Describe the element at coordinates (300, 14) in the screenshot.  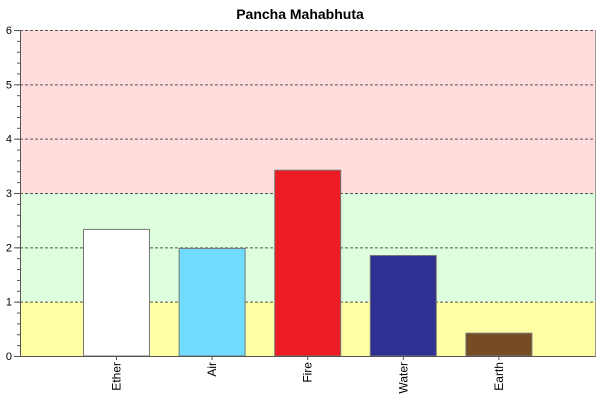
I see `chart-title: Pancha Mahabhuta` at that location.